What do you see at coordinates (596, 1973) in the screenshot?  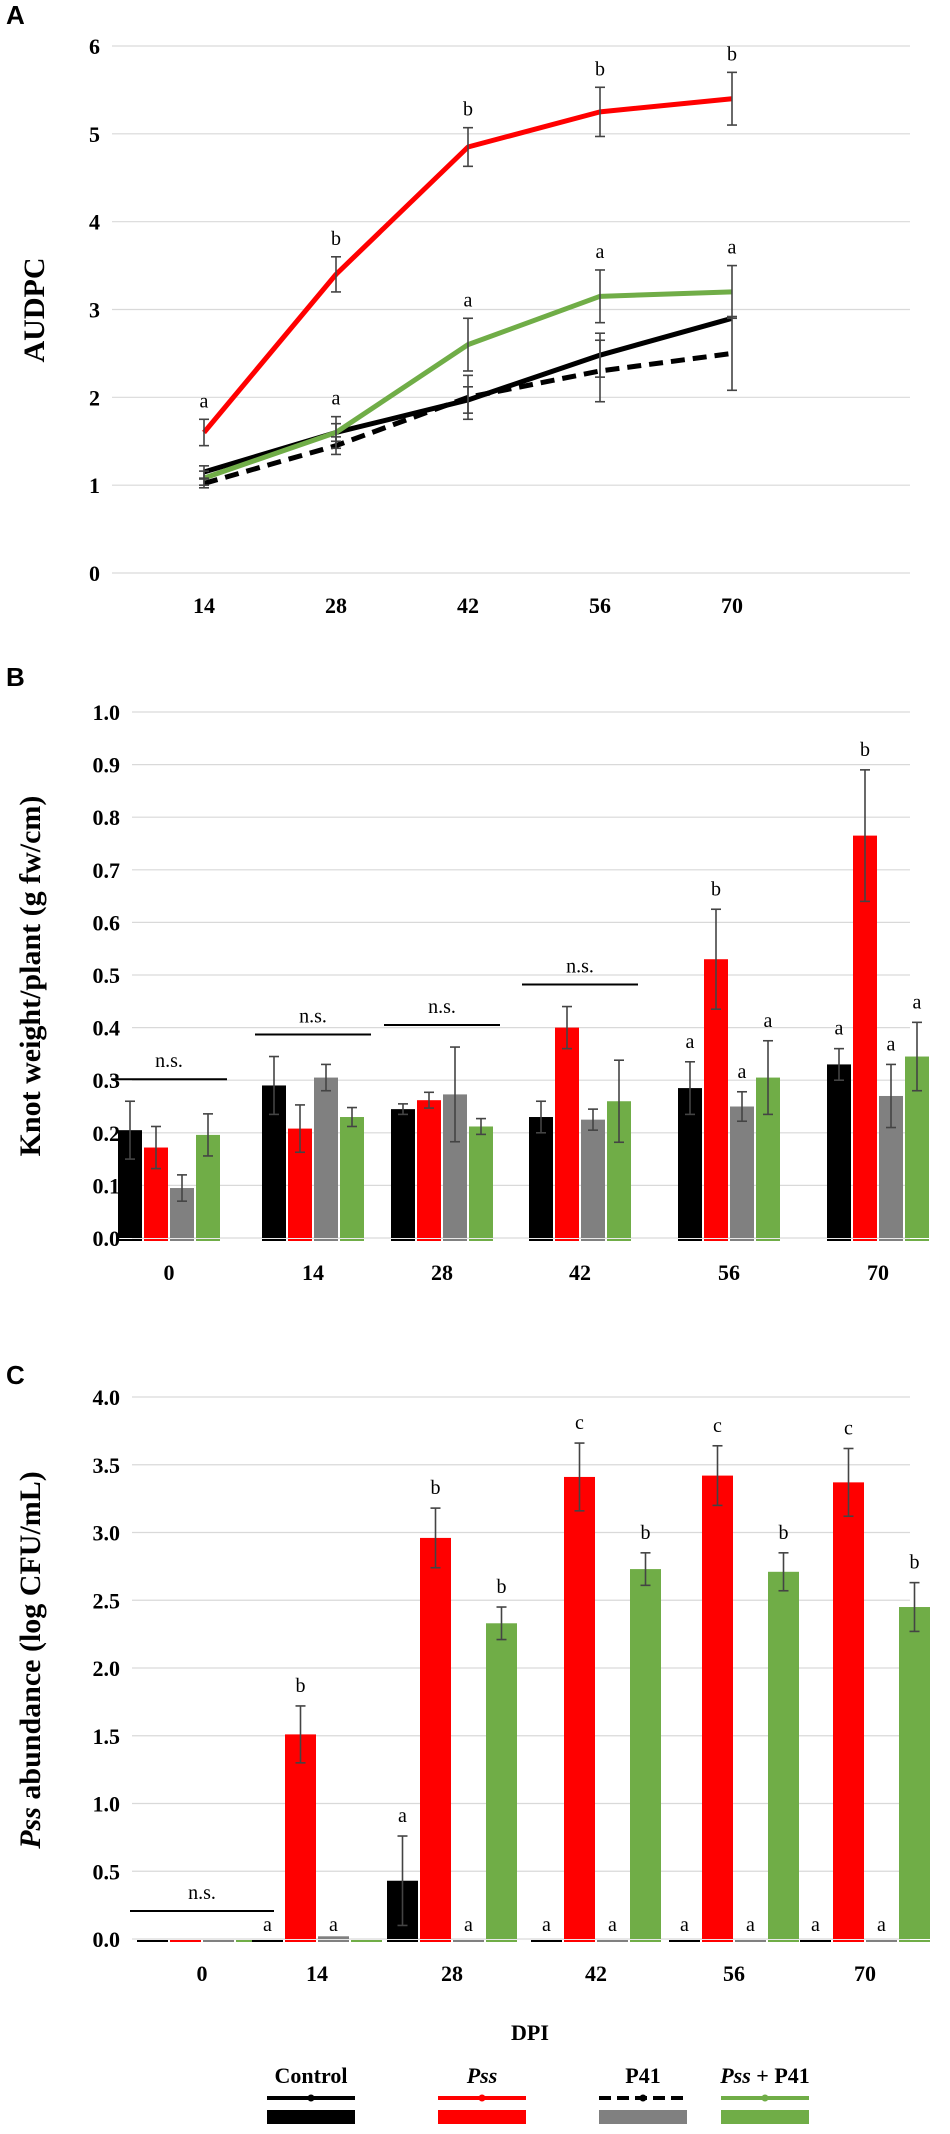 I see `panel-c-x-tick-label: 42` at bounding box center [596, 1973].